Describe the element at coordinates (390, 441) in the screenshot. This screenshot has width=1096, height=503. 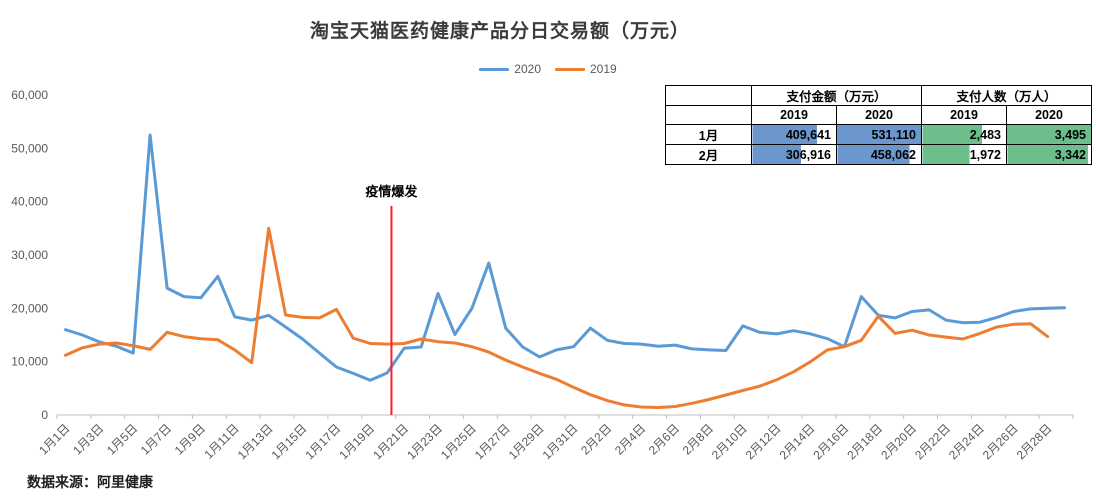
I see `x-axis-tick-label: 1月21日` at that location.